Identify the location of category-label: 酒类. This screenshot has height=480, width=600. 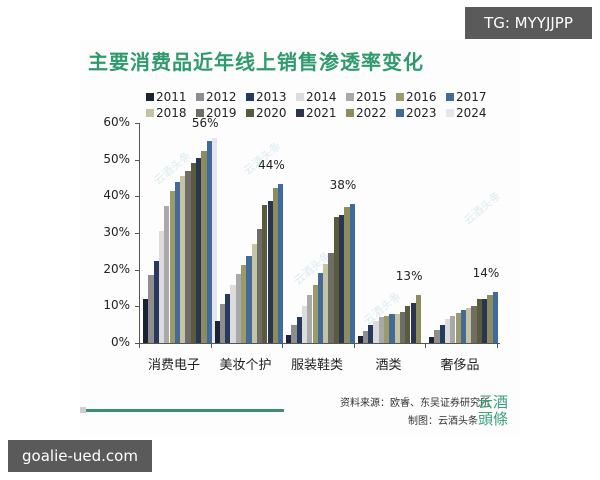
(388, 365).